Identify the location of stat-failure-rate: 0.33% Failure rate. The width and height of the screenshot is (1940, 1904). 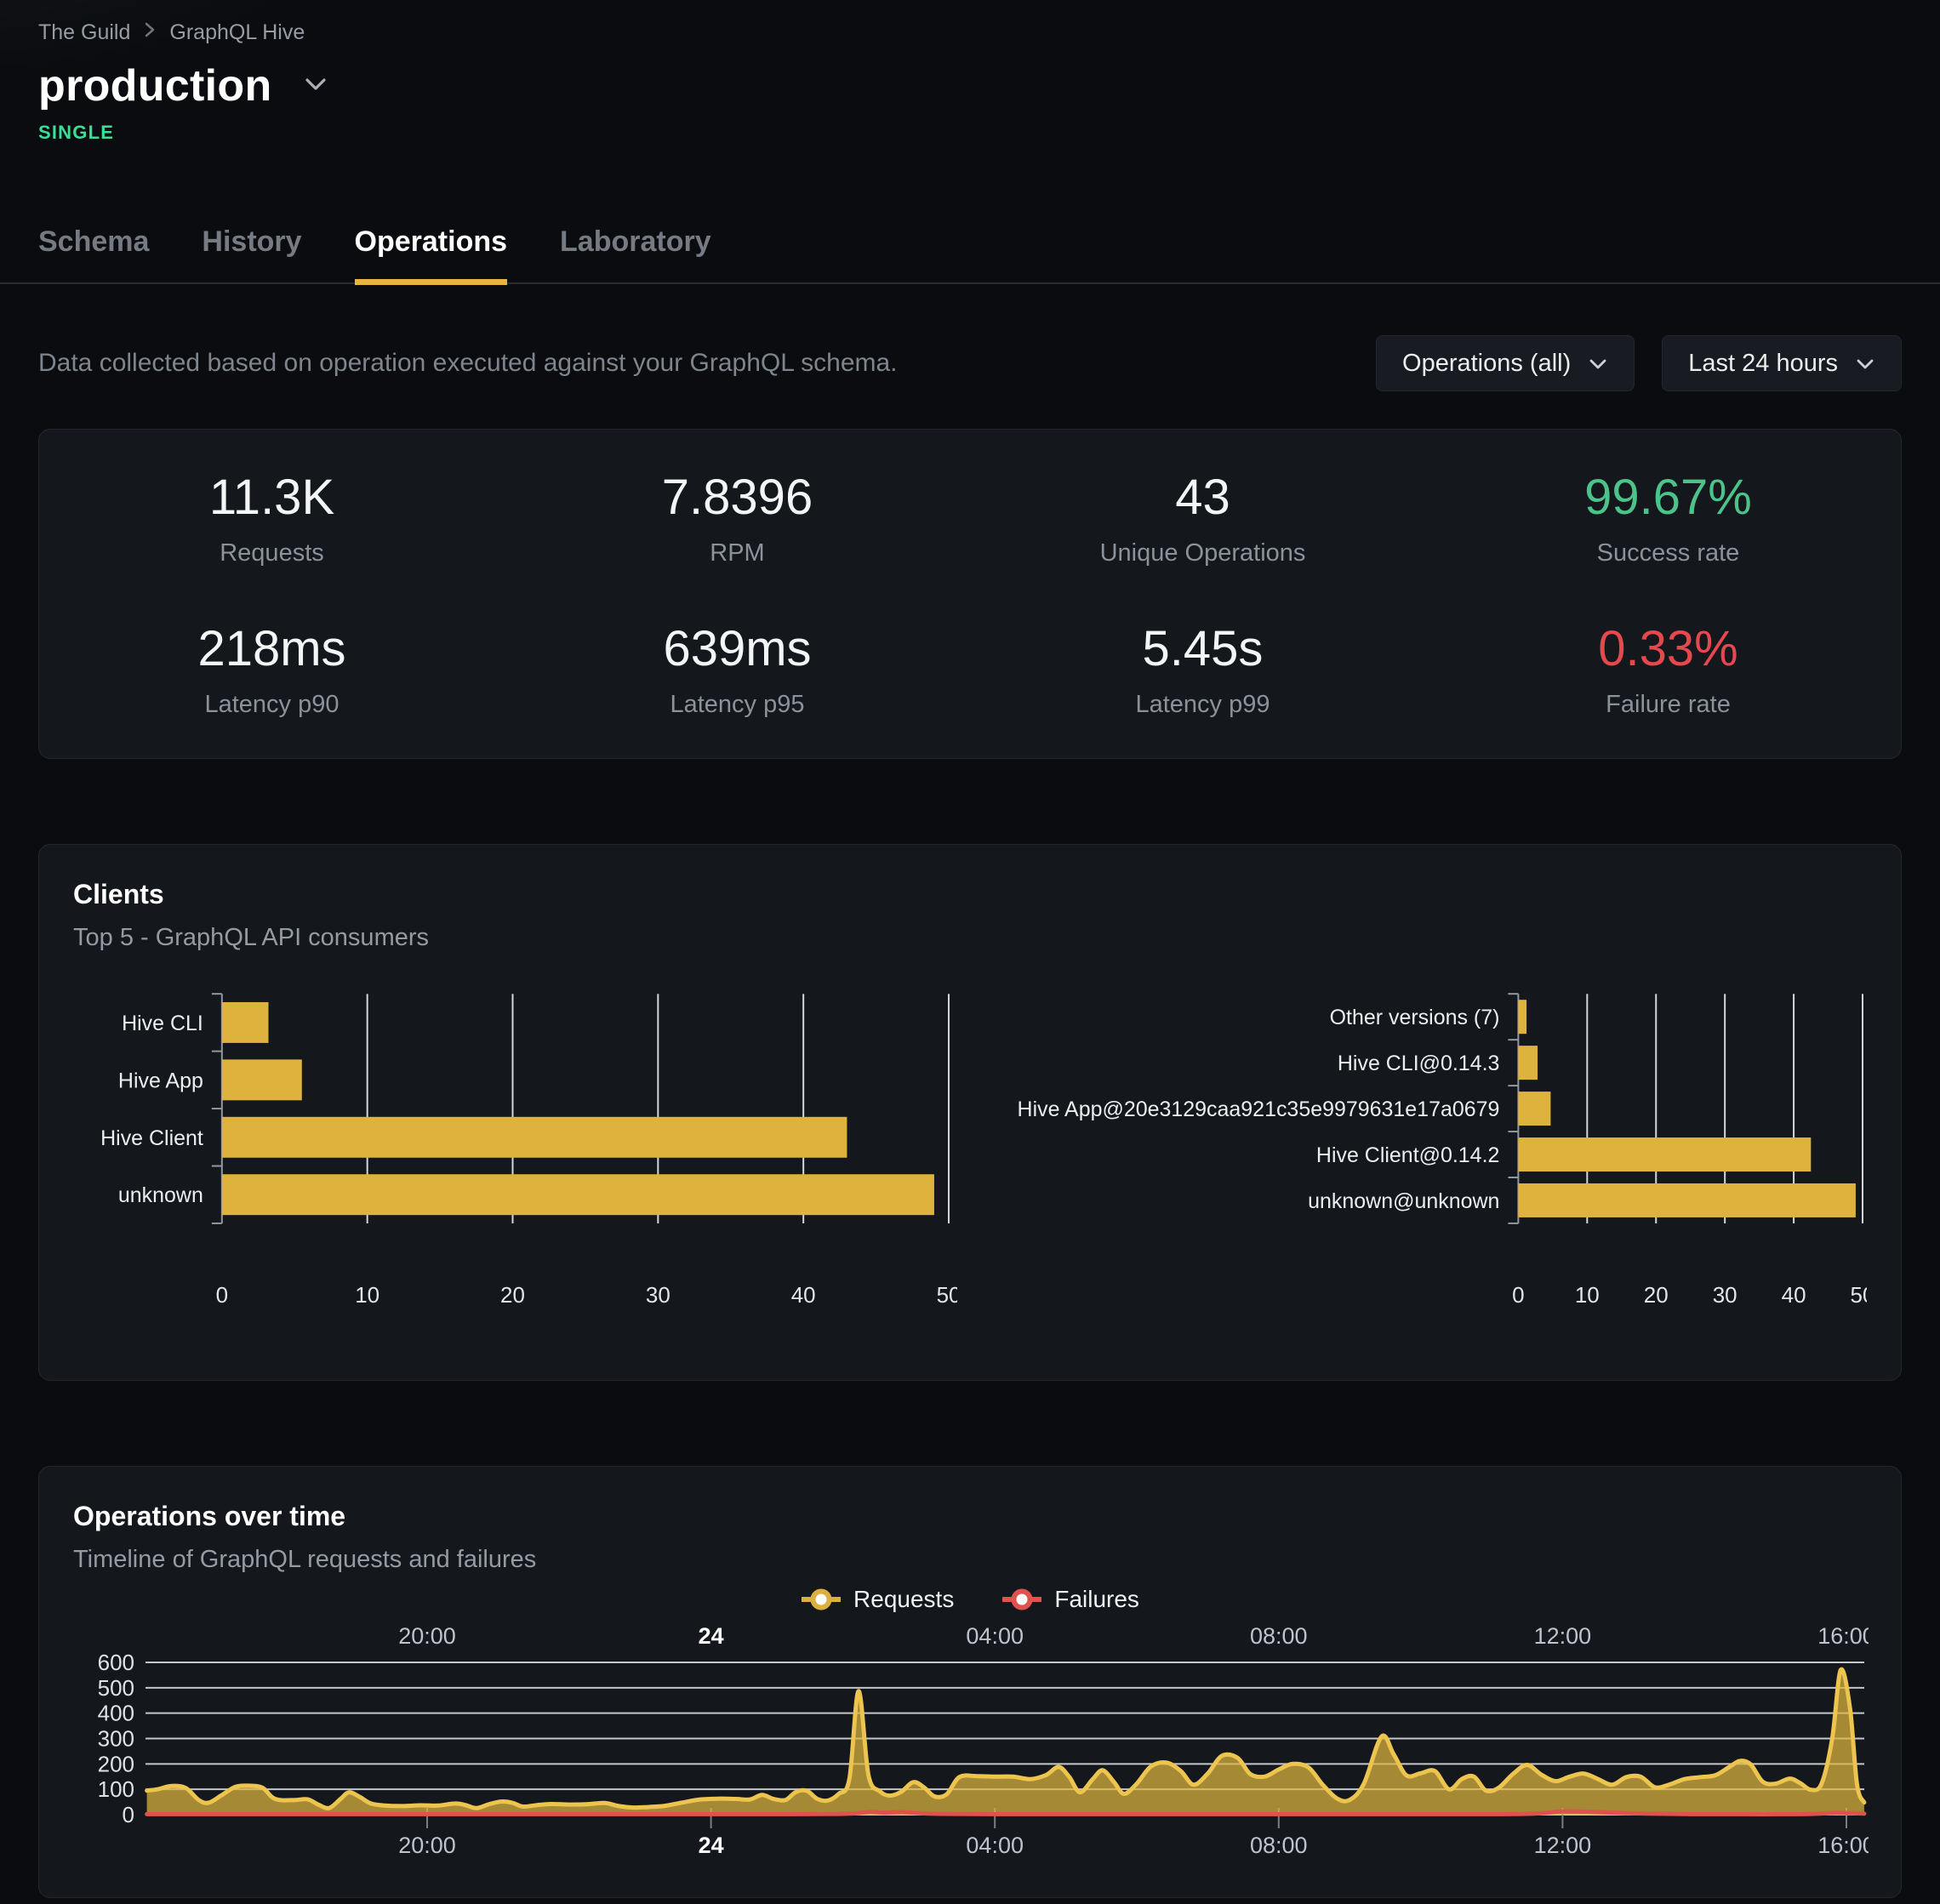
(1668, 671).